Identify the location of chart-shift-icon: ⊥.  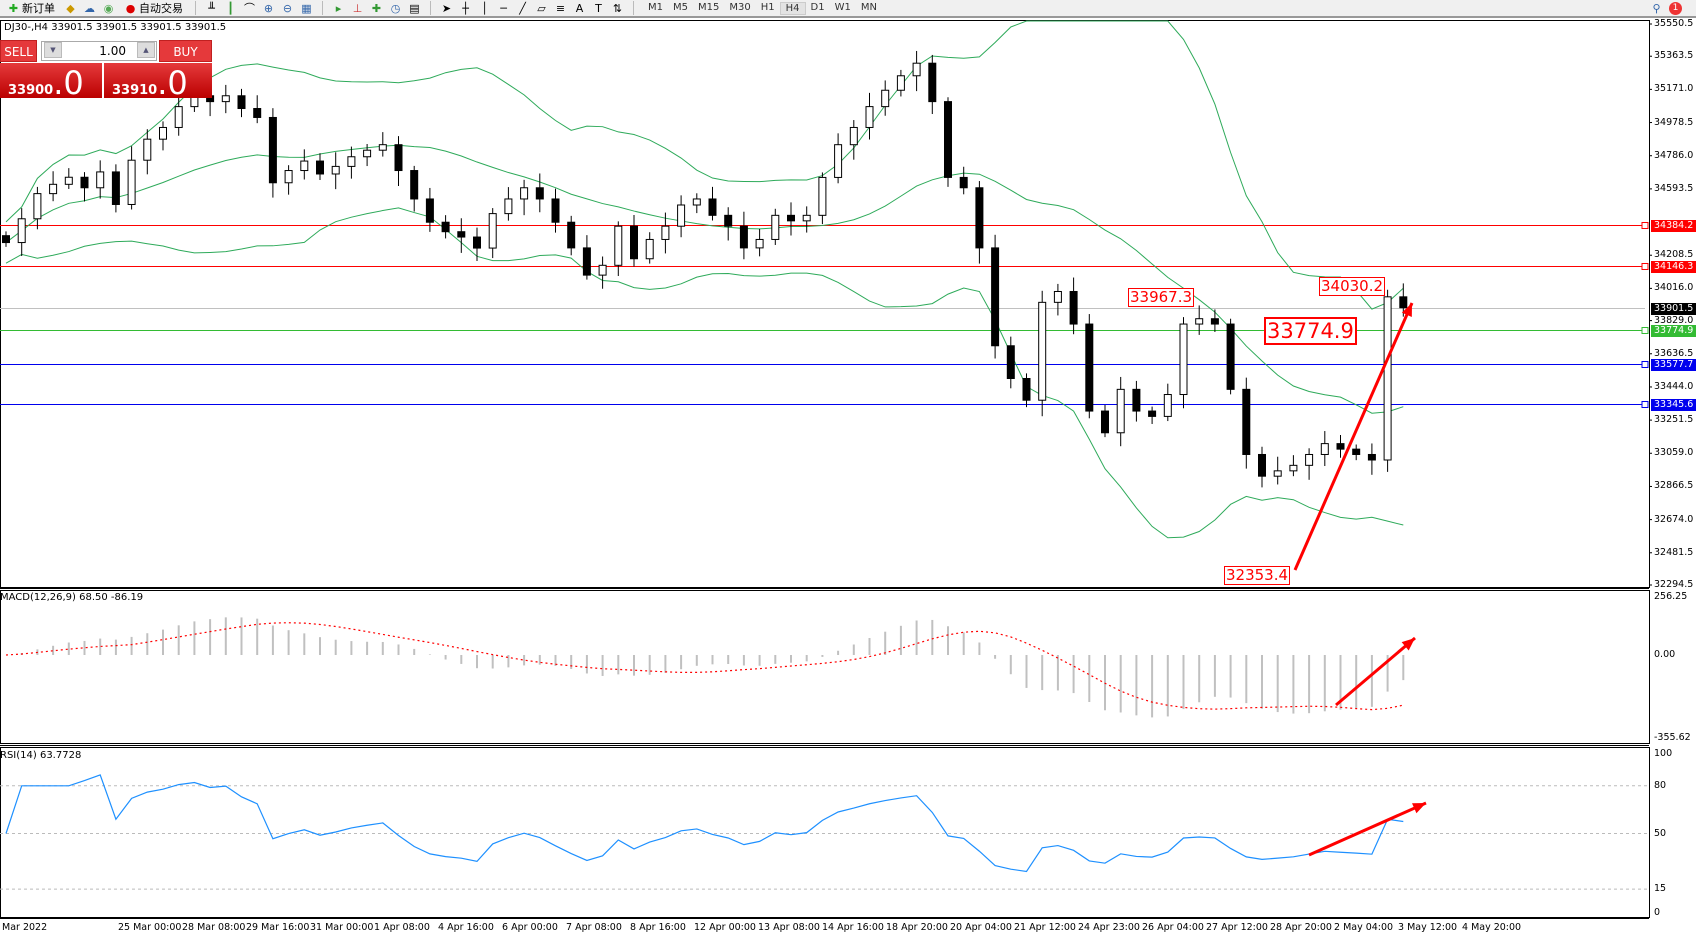
(357, 8).